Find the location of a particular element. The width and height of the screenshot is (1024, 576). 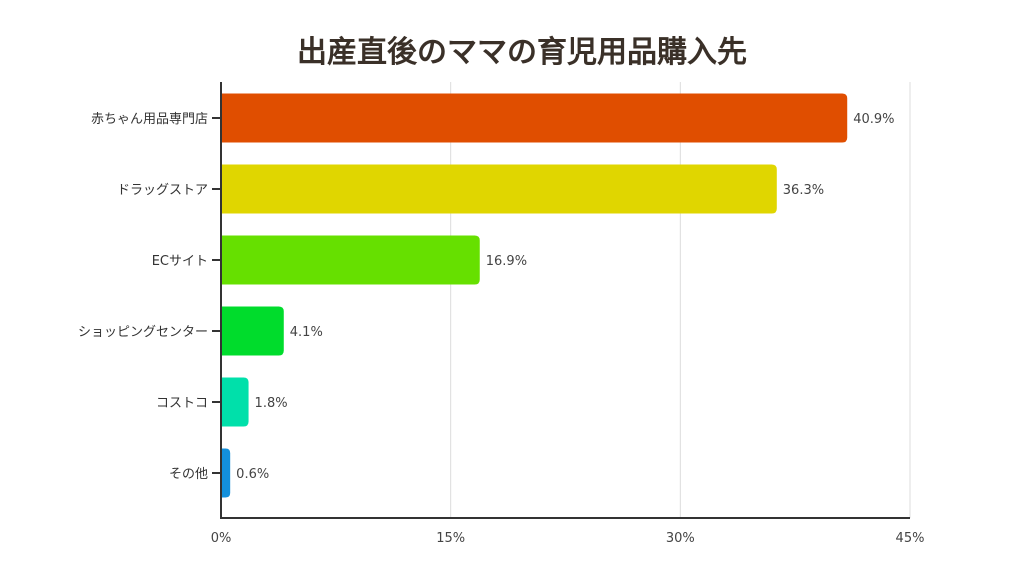

data-label: 0.6% is located at coordinates (252, 474).